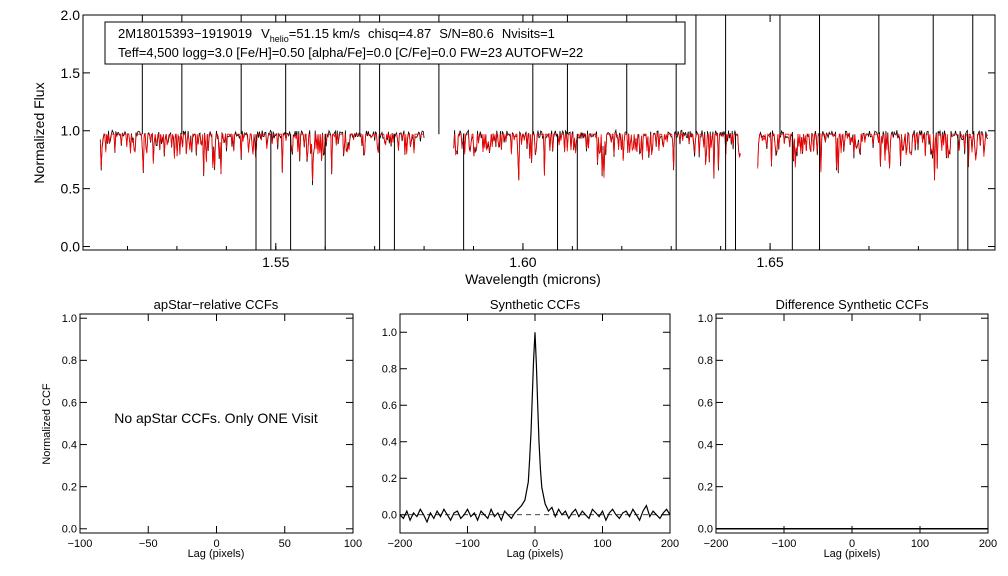 The height and width of the screenshot is (576, 1008). What do you see at coordinates (216, 418) in the screenshot?
I see `apstar-ccf-annotation: No apStar CCFs. Only ONE Visit` at bounding box center [216, 418].